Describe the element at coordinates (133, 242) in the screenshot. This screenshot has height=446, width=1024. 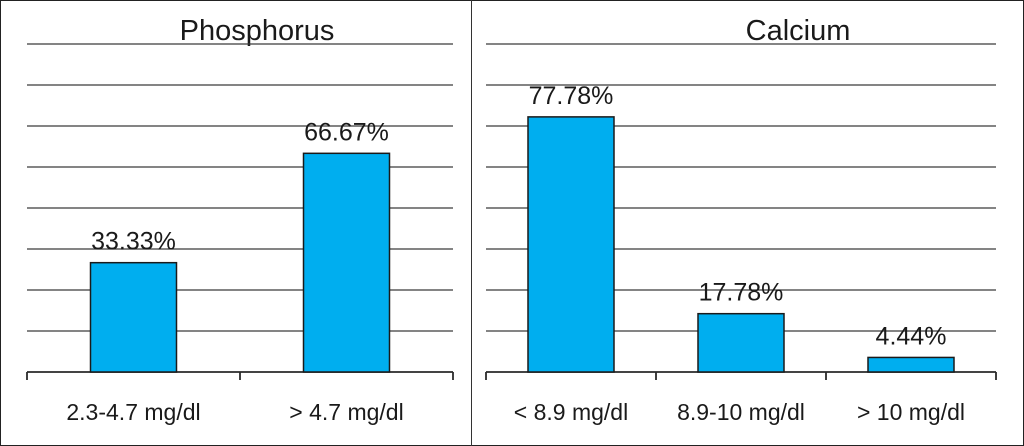
I see `phosphorus-value-label-2-3-4-7: 33.33%` at that location.